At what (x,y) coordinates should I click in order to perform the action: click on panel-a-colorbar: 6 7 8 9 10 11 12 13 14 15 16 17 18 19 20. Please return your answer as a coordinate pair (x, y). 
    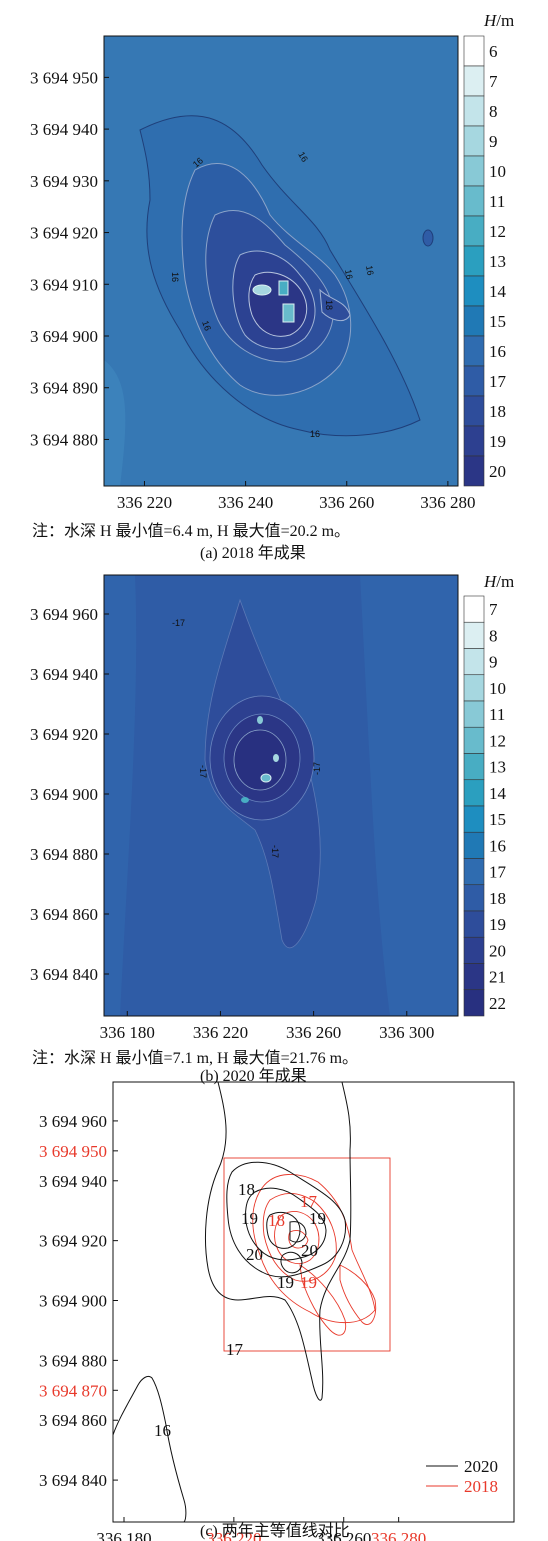
    Looking at the image, I should click on (485, 261).